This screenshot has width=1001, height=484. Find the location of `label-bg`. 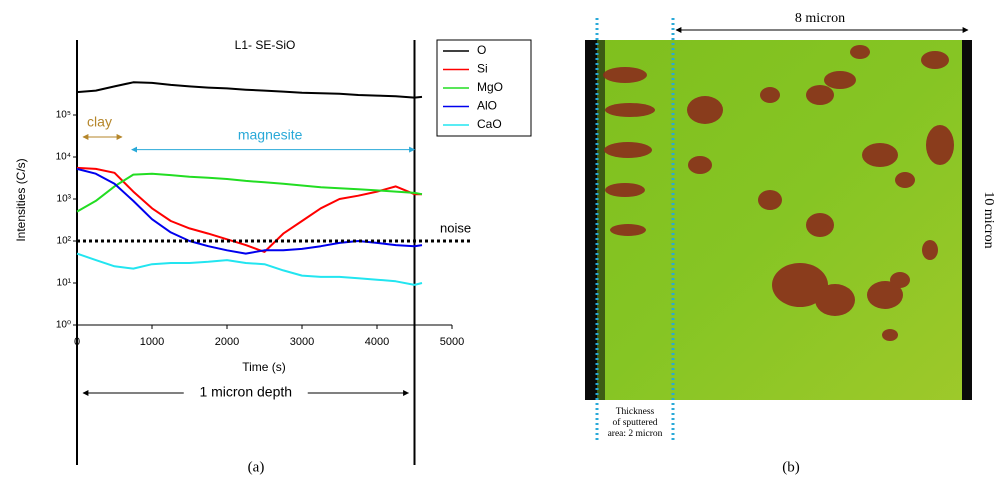

label-bg is located at coordinates (245, 393).